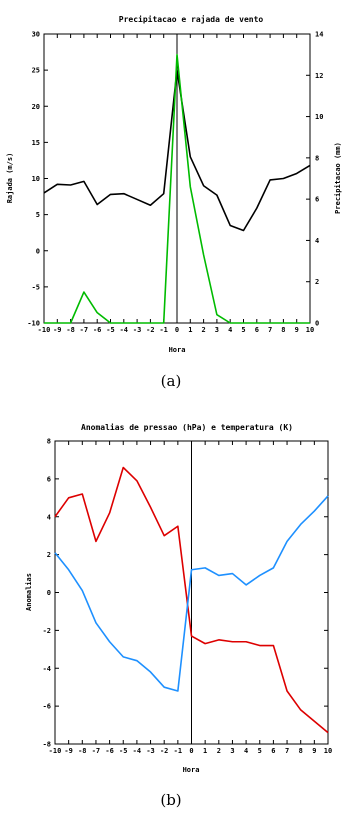  Describe the element at coordinates (317, 324) in the screenshot. I see `y2-tick-label: 0` at that location.